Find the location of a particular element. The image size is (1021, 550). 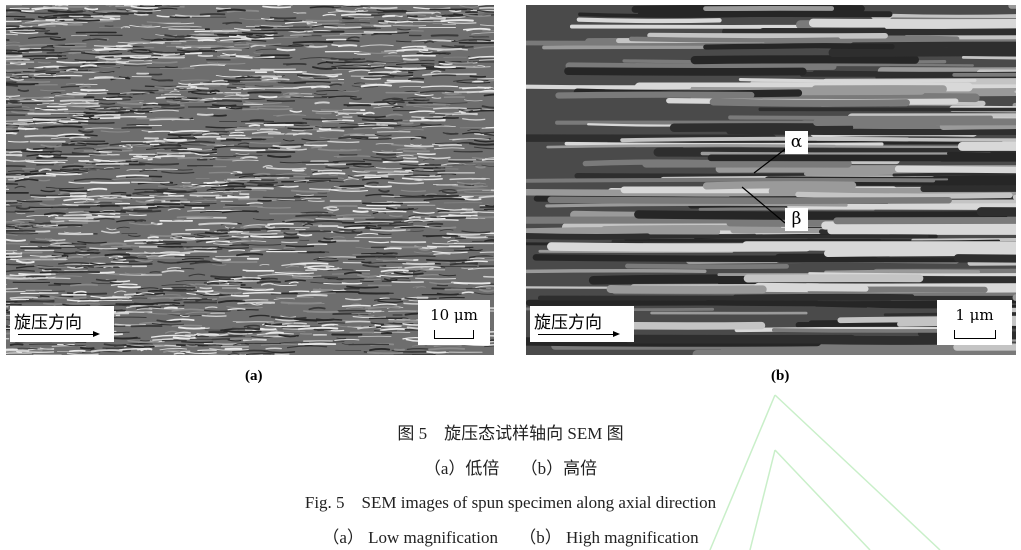

scale-bar-a: 10 μm is located at coordinates (454, 322).